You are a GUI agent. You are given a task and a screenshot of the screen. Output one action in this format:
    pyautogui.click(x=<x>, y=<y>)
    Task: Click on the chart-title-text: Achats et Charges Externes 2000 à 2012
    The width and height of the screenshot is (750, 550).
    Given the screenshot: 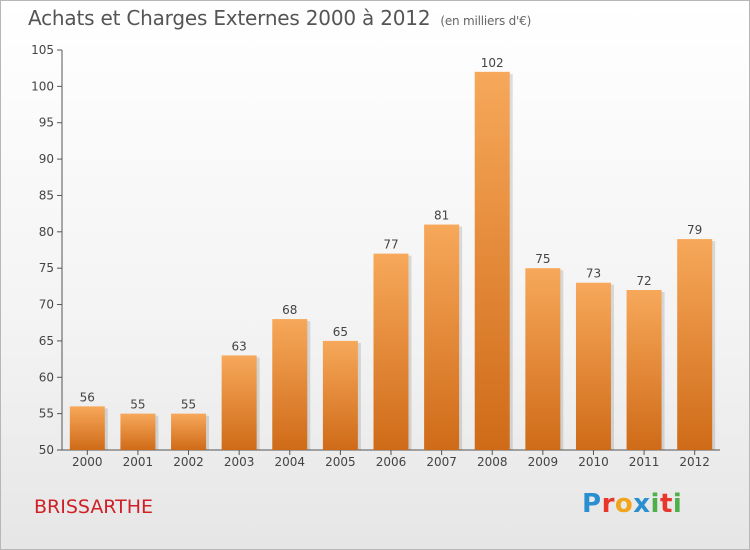 What is the action you would take?
    pyautogui.click(x=229, y=18)
    